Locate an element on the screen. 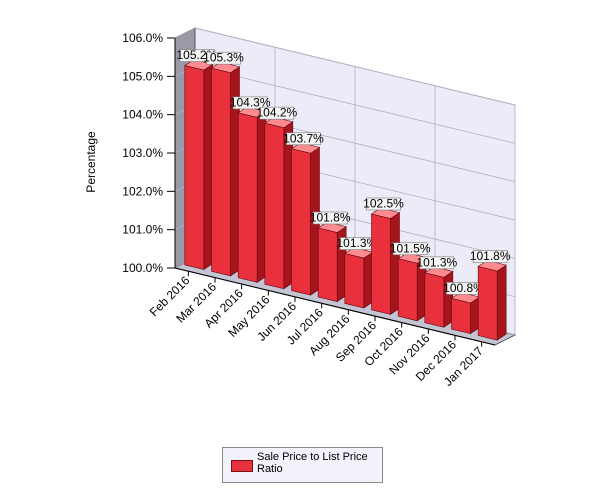  value-label: 100.8% is located at coordinates (463, 288).